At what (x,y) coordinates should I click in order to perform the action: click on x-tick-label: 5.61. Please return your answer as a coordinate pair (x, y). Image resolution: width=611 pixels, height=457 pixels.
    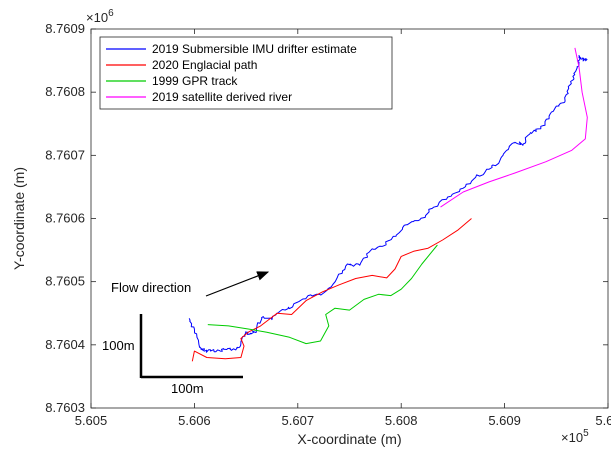
    Looking at the image, I should click on (603, 420).